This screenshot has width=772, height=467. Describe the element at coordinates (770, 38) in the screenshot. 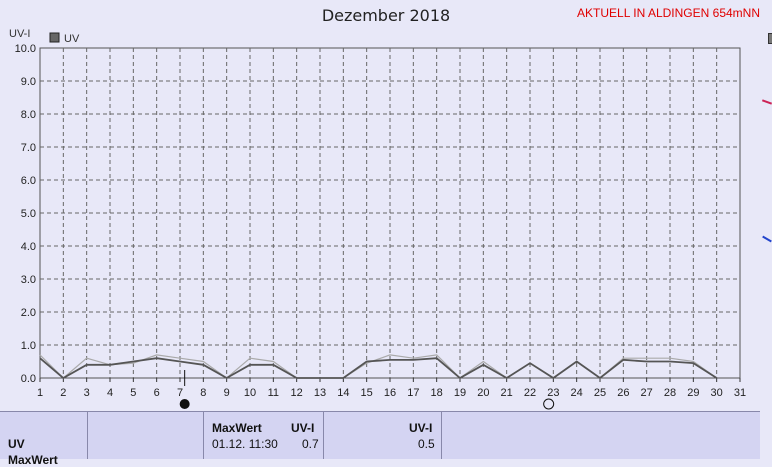

I see `adjacent-legend-icon` at that location.